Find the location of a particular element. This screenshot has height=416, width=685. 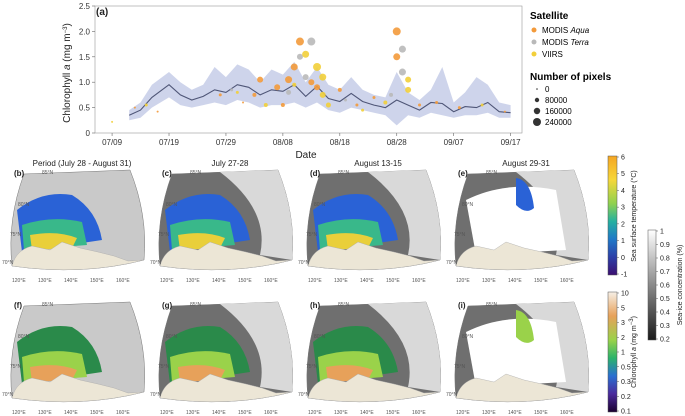

data-region is located at coordinates (525, 194).